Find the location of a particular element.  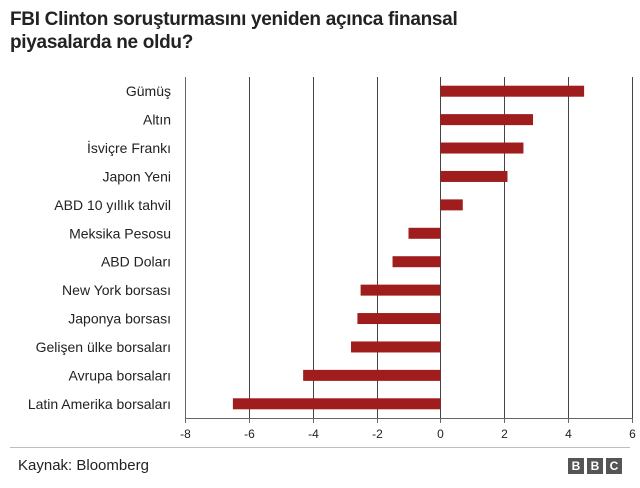

category-label: Altın is located at coordinates (157, 120).